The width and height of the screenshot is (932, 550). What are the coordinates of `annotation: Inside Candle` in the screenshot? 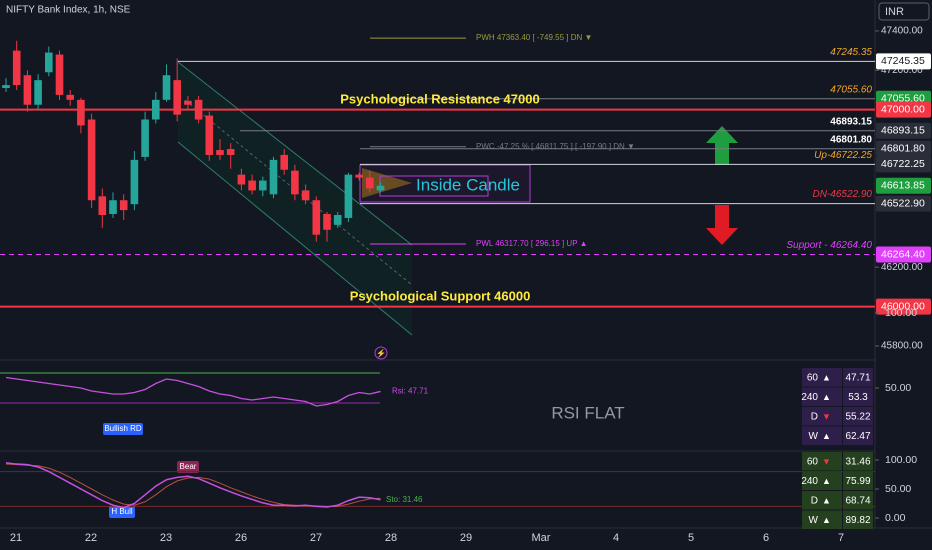 It's located at (468, 184).